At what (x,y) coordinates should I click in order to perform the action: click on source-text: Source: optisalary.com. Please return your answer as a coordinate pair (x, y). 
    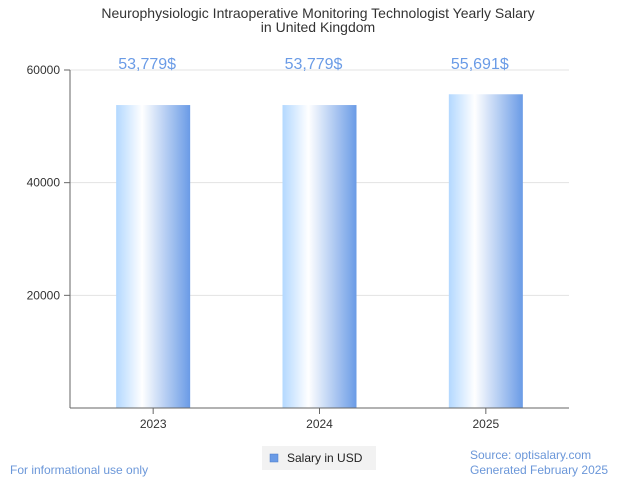
    Looking at the image, I should click on (530, 455).